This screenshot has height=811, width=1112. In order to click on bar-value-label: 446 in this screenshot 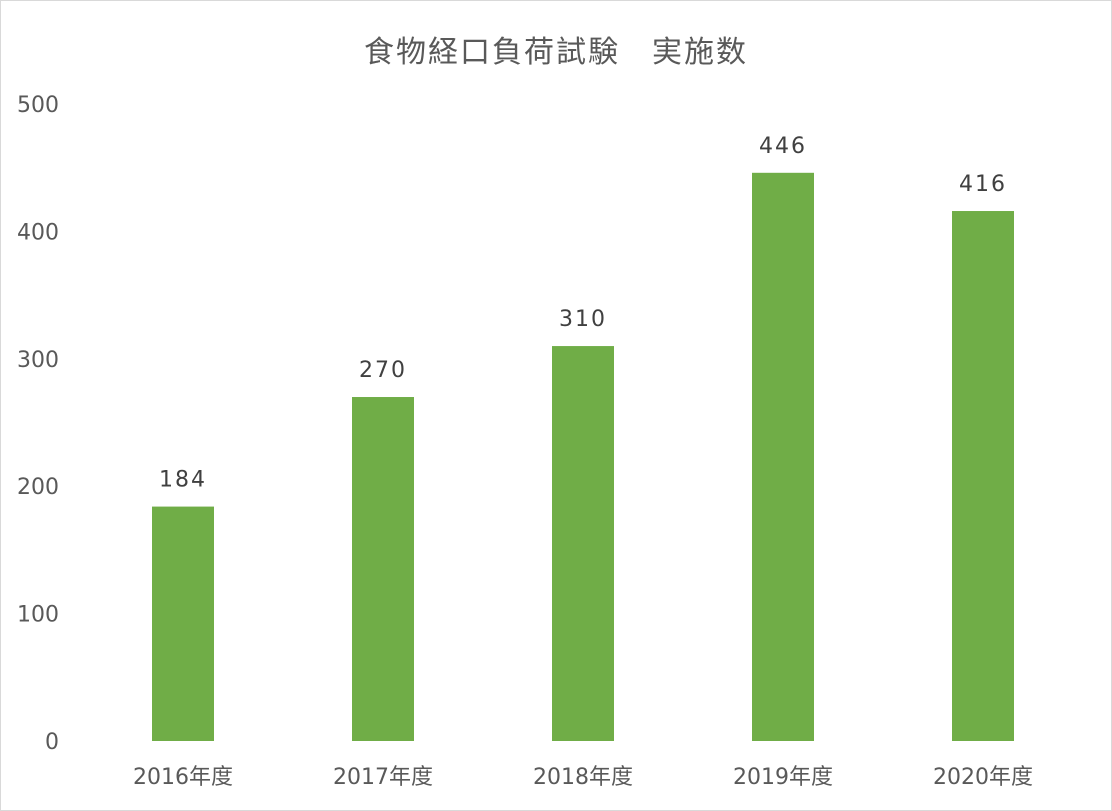, I will do `click(783, 146)`.